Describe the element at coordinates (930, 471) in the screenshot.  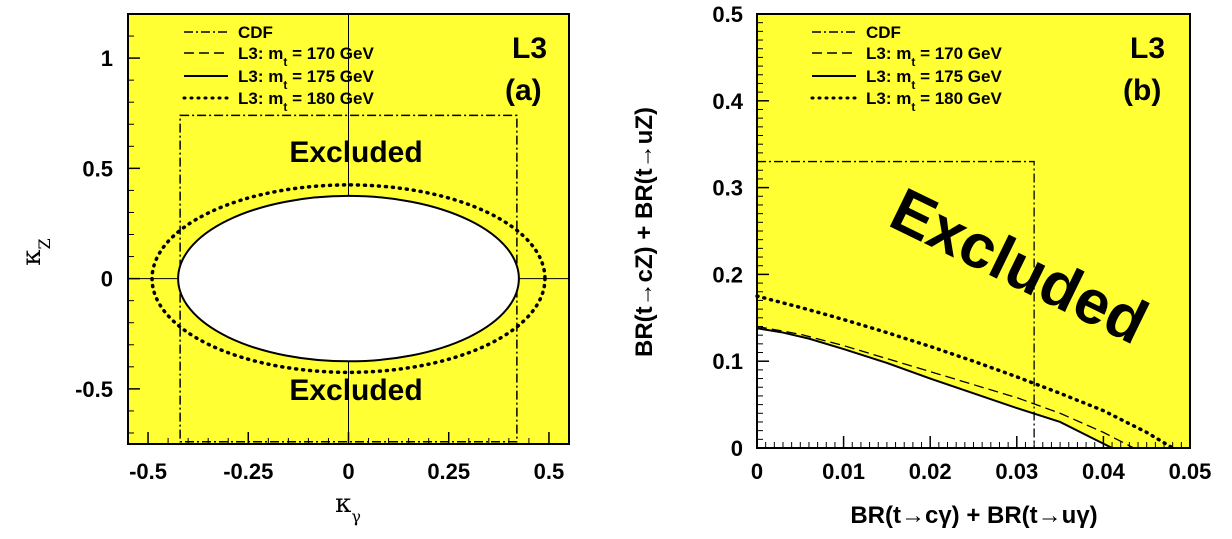
I see `x-tick-label: 0.02` at that location.